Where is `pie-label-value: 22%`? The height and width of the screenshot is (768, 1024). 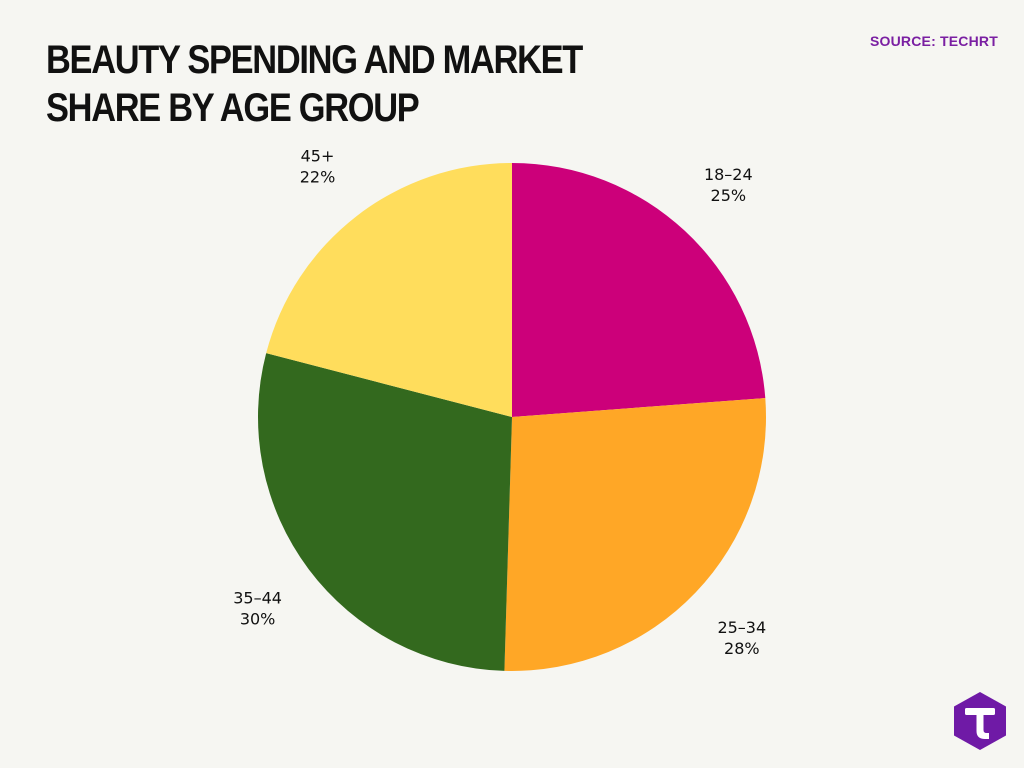 pie-label-value: 22% is located at coordinates (318, 176).